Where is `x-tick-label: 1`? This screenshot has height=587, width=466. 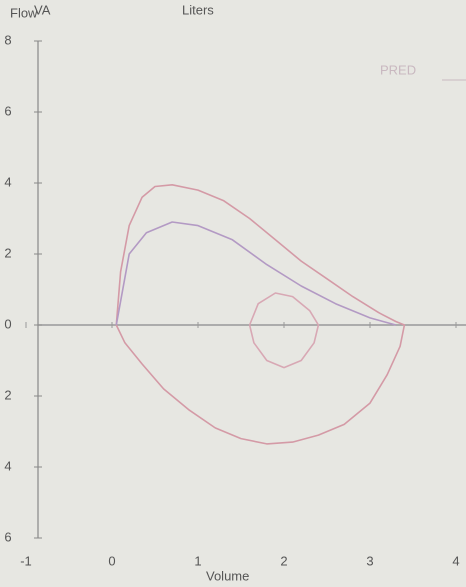
x-tick-label: 1 is located at coordinates (197, 560).